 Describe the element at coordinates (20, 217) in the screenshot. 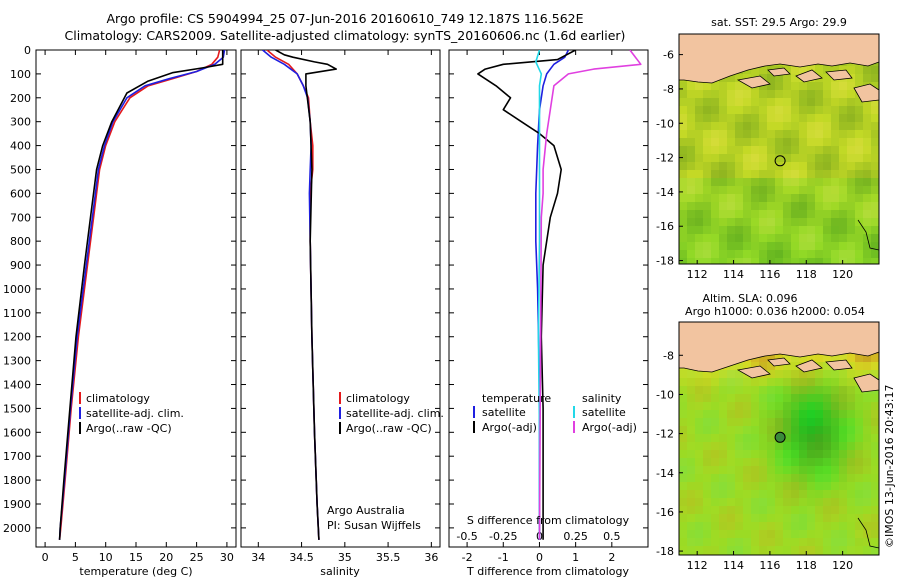

I see `y-tick-label: 700` at that location.